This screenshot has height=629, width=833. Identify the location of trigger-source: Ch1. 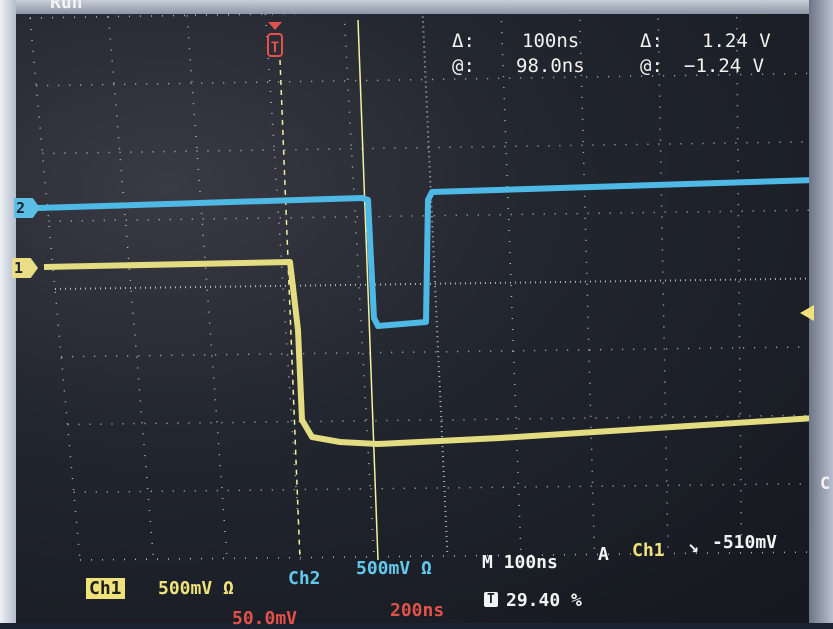
(648, 550).